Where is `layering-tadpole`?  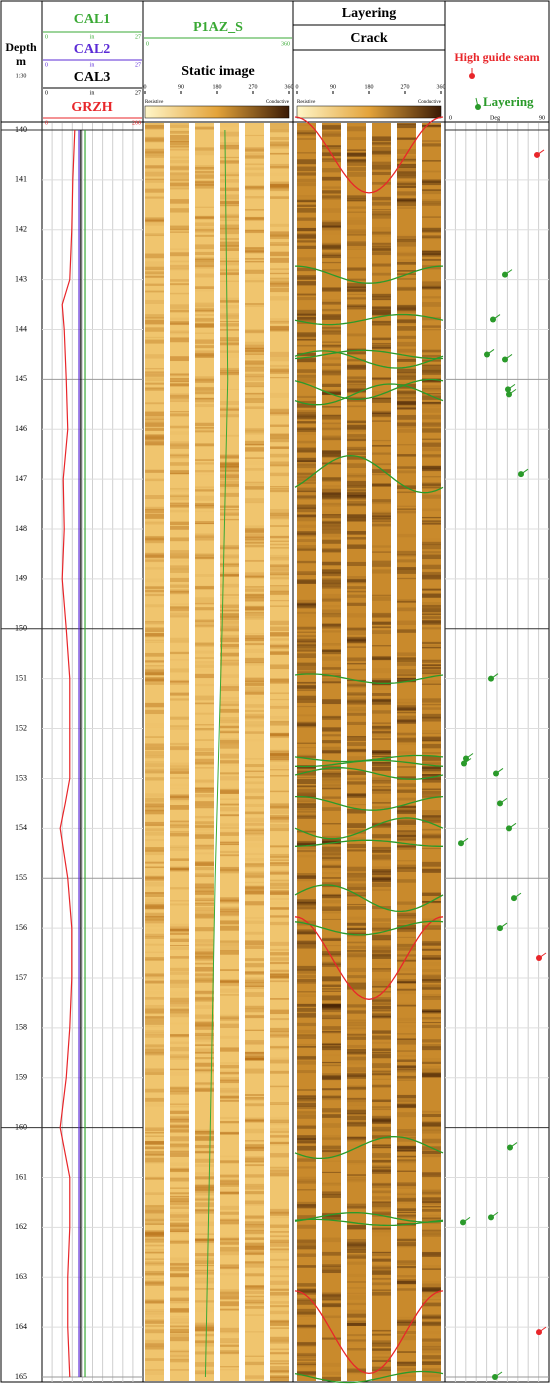 layering-tadpole is located at coordinates (508, 389).